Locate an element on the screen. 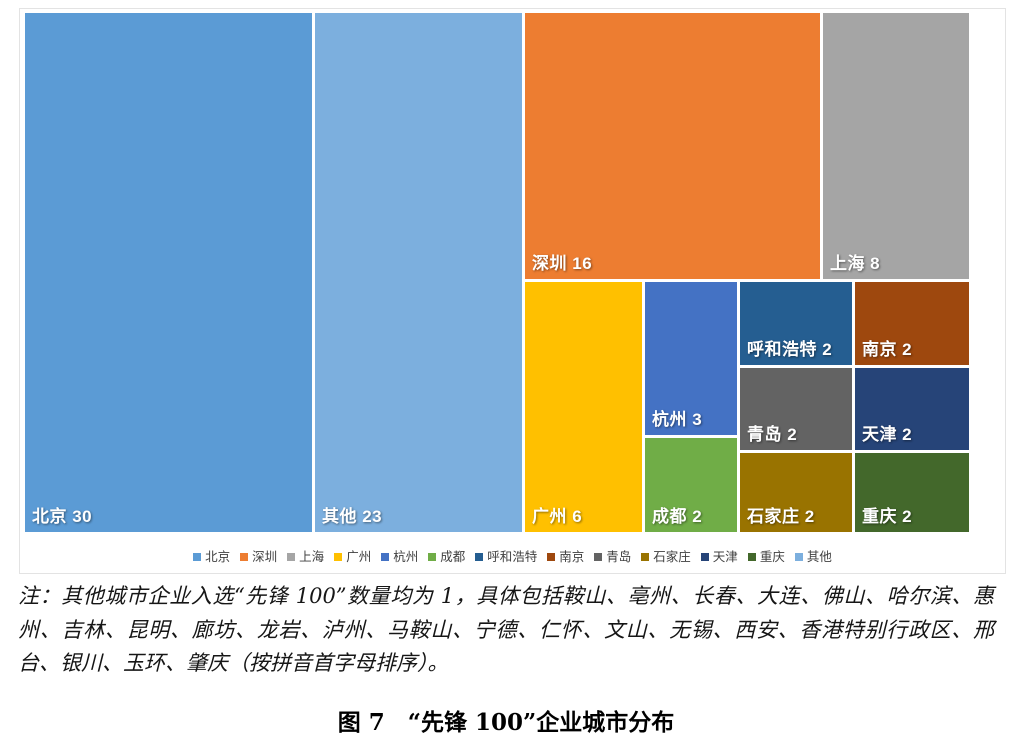  treemap-tile-shijiazhuang: 石家庄 2 is located at coordinates (795, 492).